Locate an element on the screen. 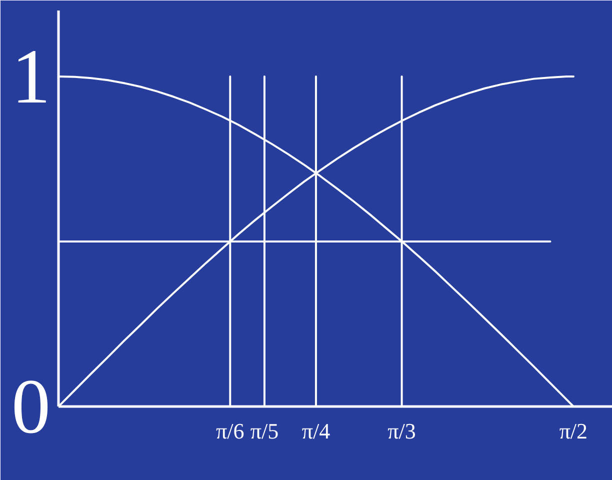 This screenshot has width=612, height=480. x-tick-label: π/5 is located at coordinates (264, 431).